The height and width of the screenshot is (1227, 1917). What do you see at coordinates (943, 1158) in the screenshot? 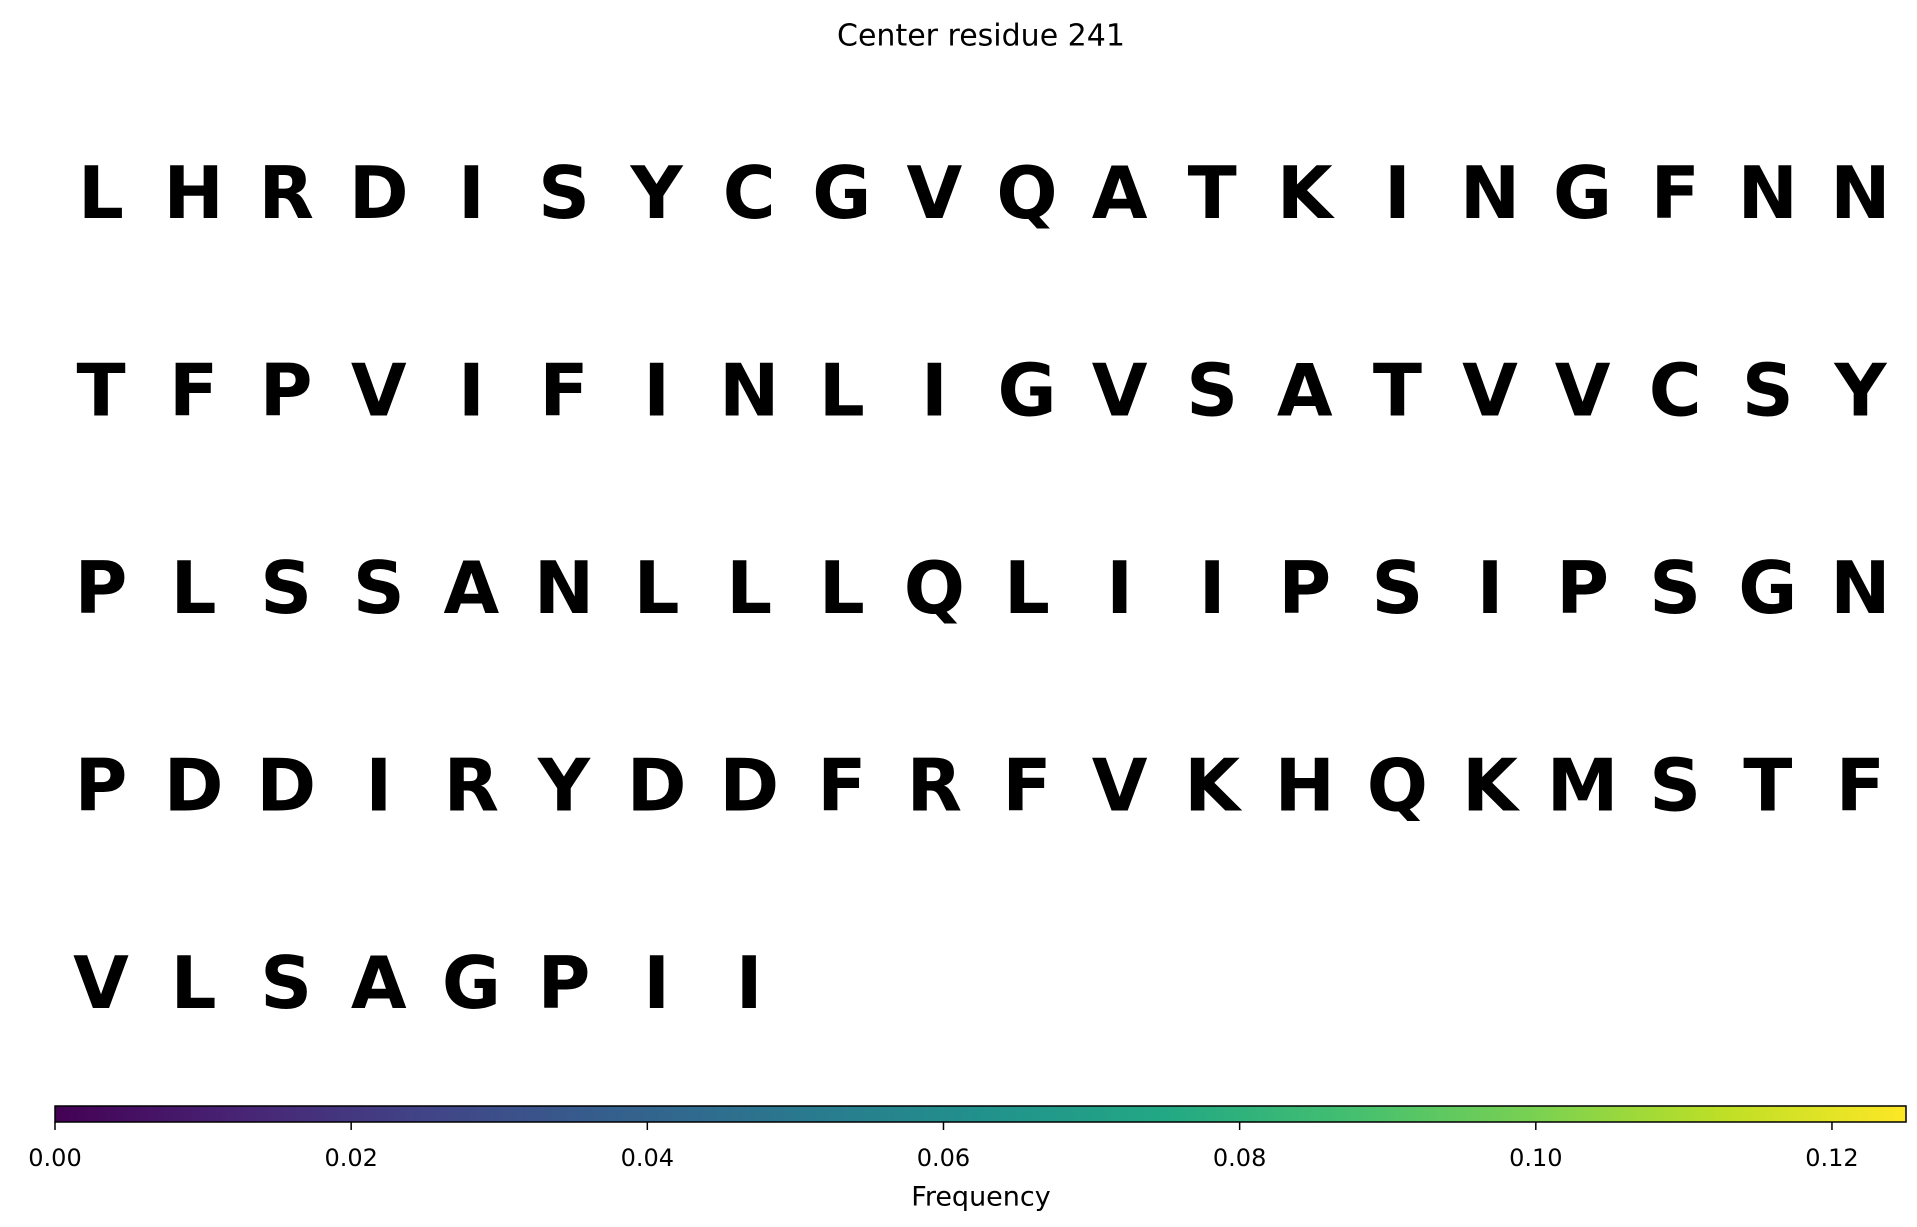
I see `colorbar-tick-label: 0.06` at bounding box center [943, 1158].